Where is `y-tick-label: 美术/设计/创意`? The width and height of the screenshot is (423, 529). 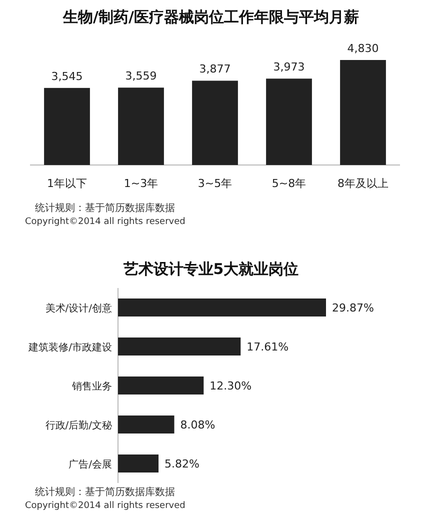
y-tick-label: 美术/设计/创意 is located at coordinates (78, 308).